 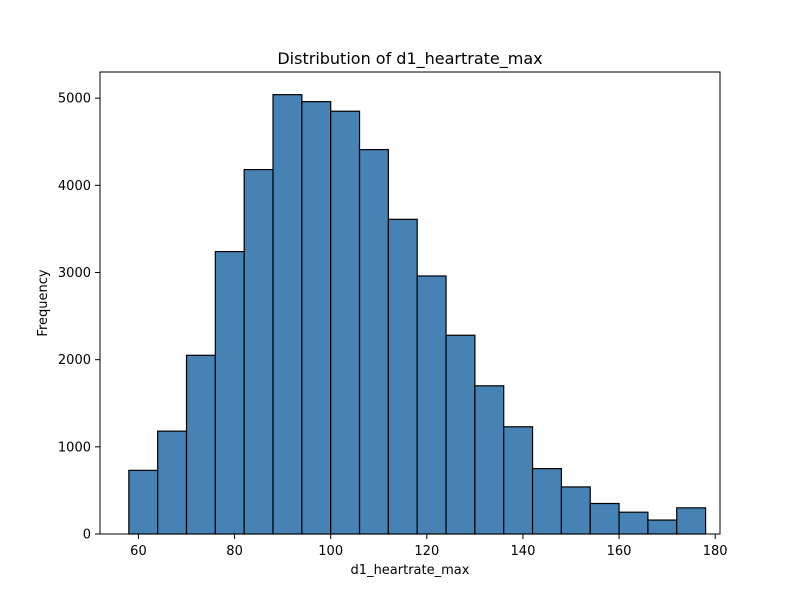 What do you see at coordinates (74, 99) in the screenshot?
I see `y-tick-label: 5000` at bounding box center [74, 99].